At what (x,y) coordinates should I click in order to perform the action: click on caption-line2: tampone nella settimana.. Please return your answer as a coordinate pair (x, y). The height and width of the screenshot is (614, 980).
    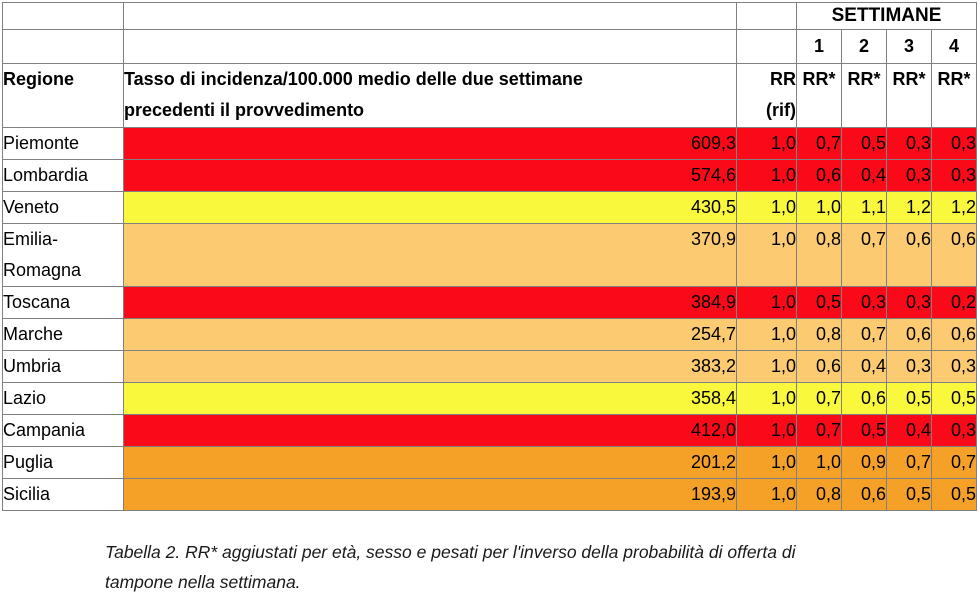
    Looking at the image, I should click on (203, 581).